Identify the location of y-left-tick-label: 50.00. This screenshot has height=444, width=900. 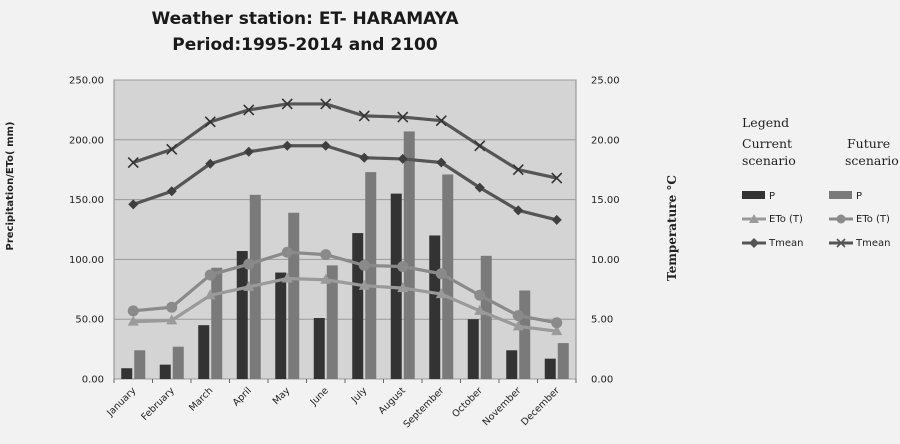
(89, 320).